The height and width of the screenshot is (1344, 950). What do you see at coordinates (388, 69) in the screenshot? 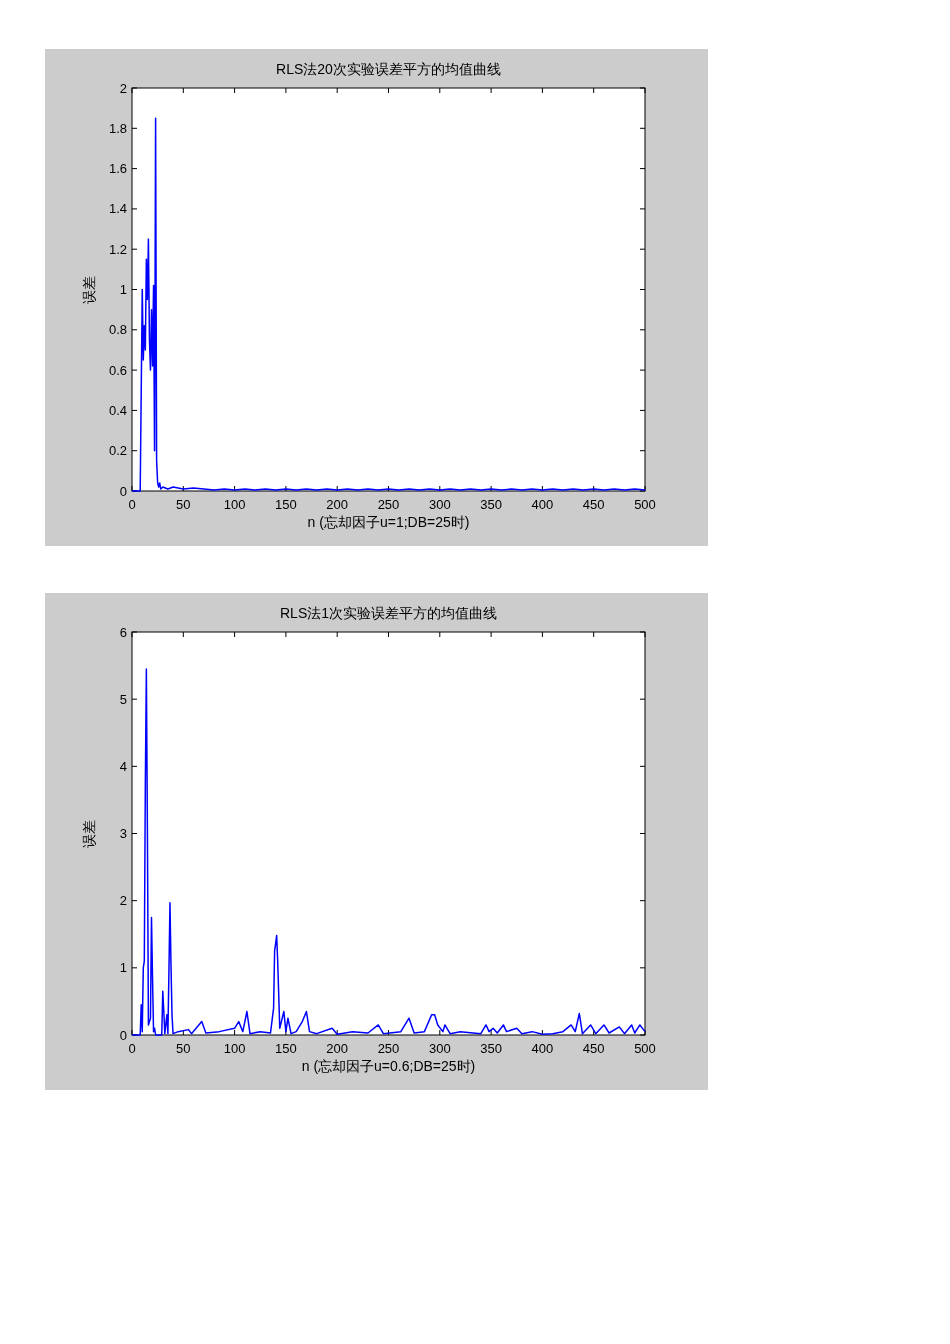
I see `chart-title: RLS法20次实验误差平方的均值曲线` at bounding box center [388, 69].